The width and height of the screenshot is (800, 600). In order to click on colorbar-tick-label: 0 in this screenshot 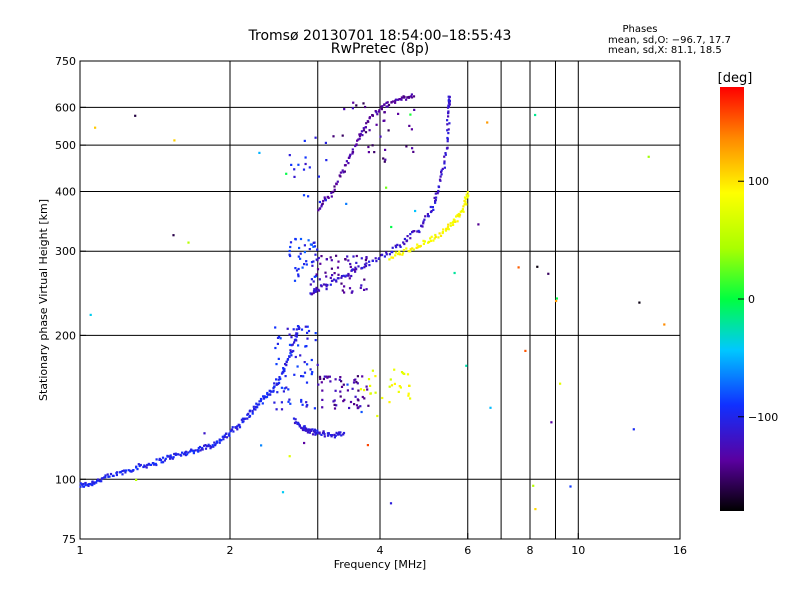, I will do `click(751, 299)`.